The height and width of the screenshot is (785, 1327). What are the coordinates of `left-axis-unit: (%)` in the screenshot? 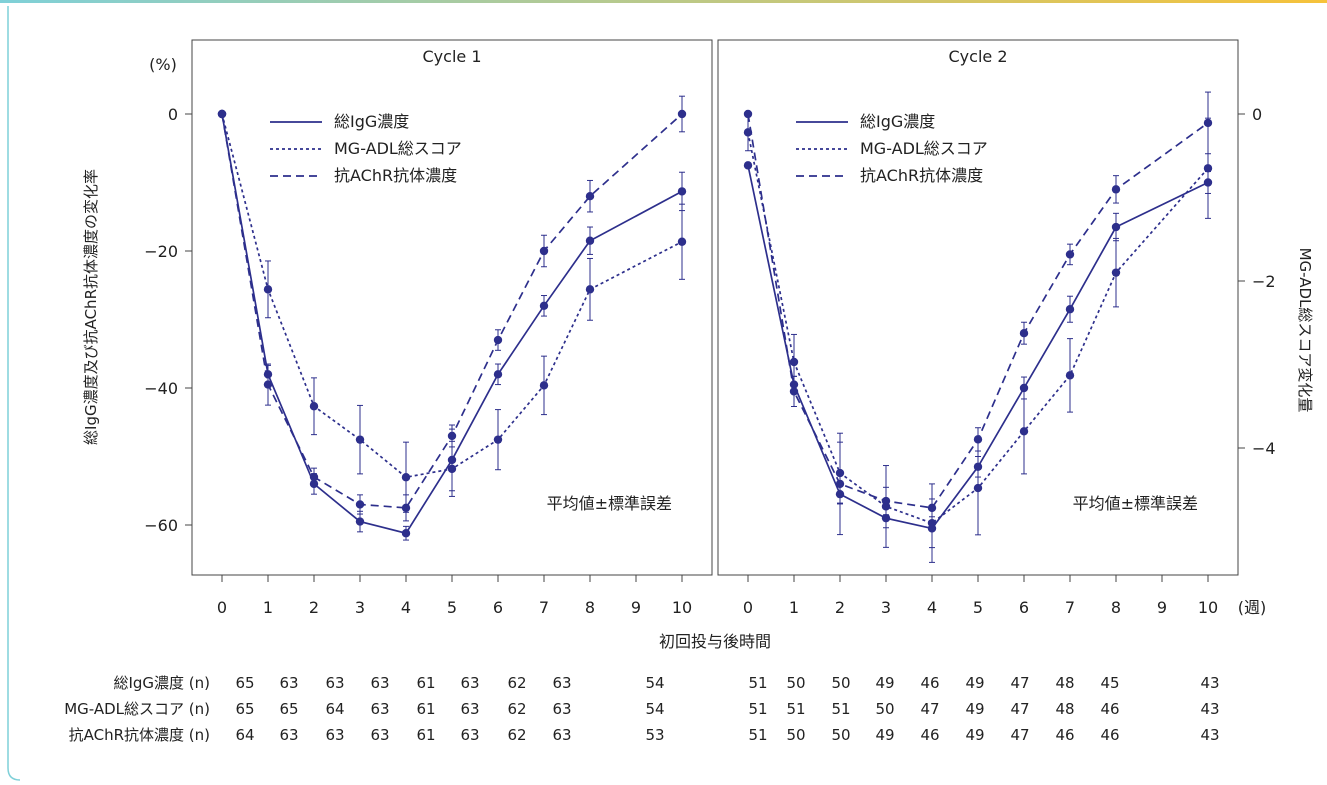 It's located at (163, 64).